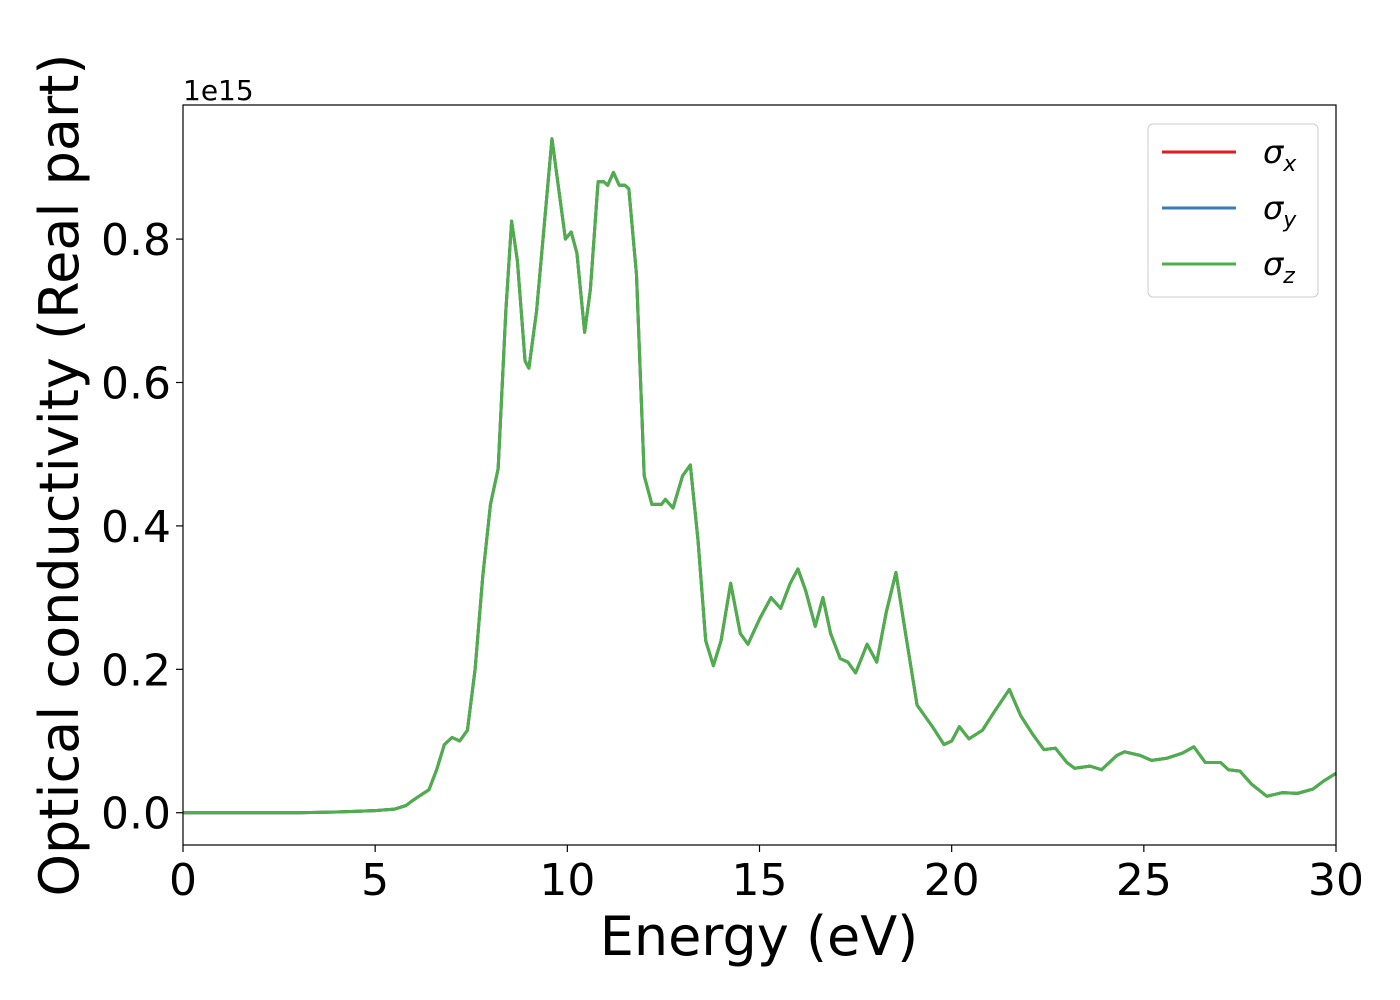  I want to click on x-tick-label: 0, so click(183, 880).